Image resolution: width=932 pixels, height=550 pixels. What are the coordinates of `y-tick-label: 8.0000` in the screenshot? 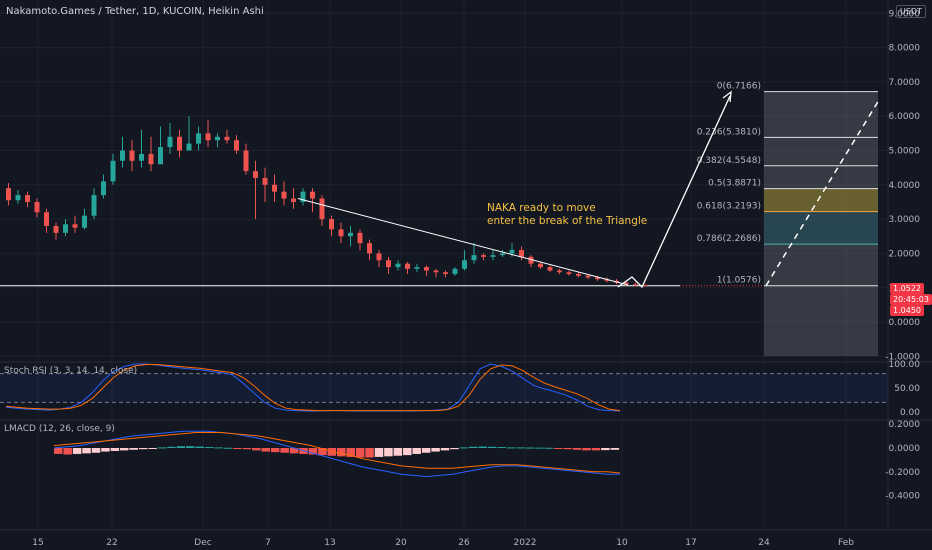 It's located at (905, 49).